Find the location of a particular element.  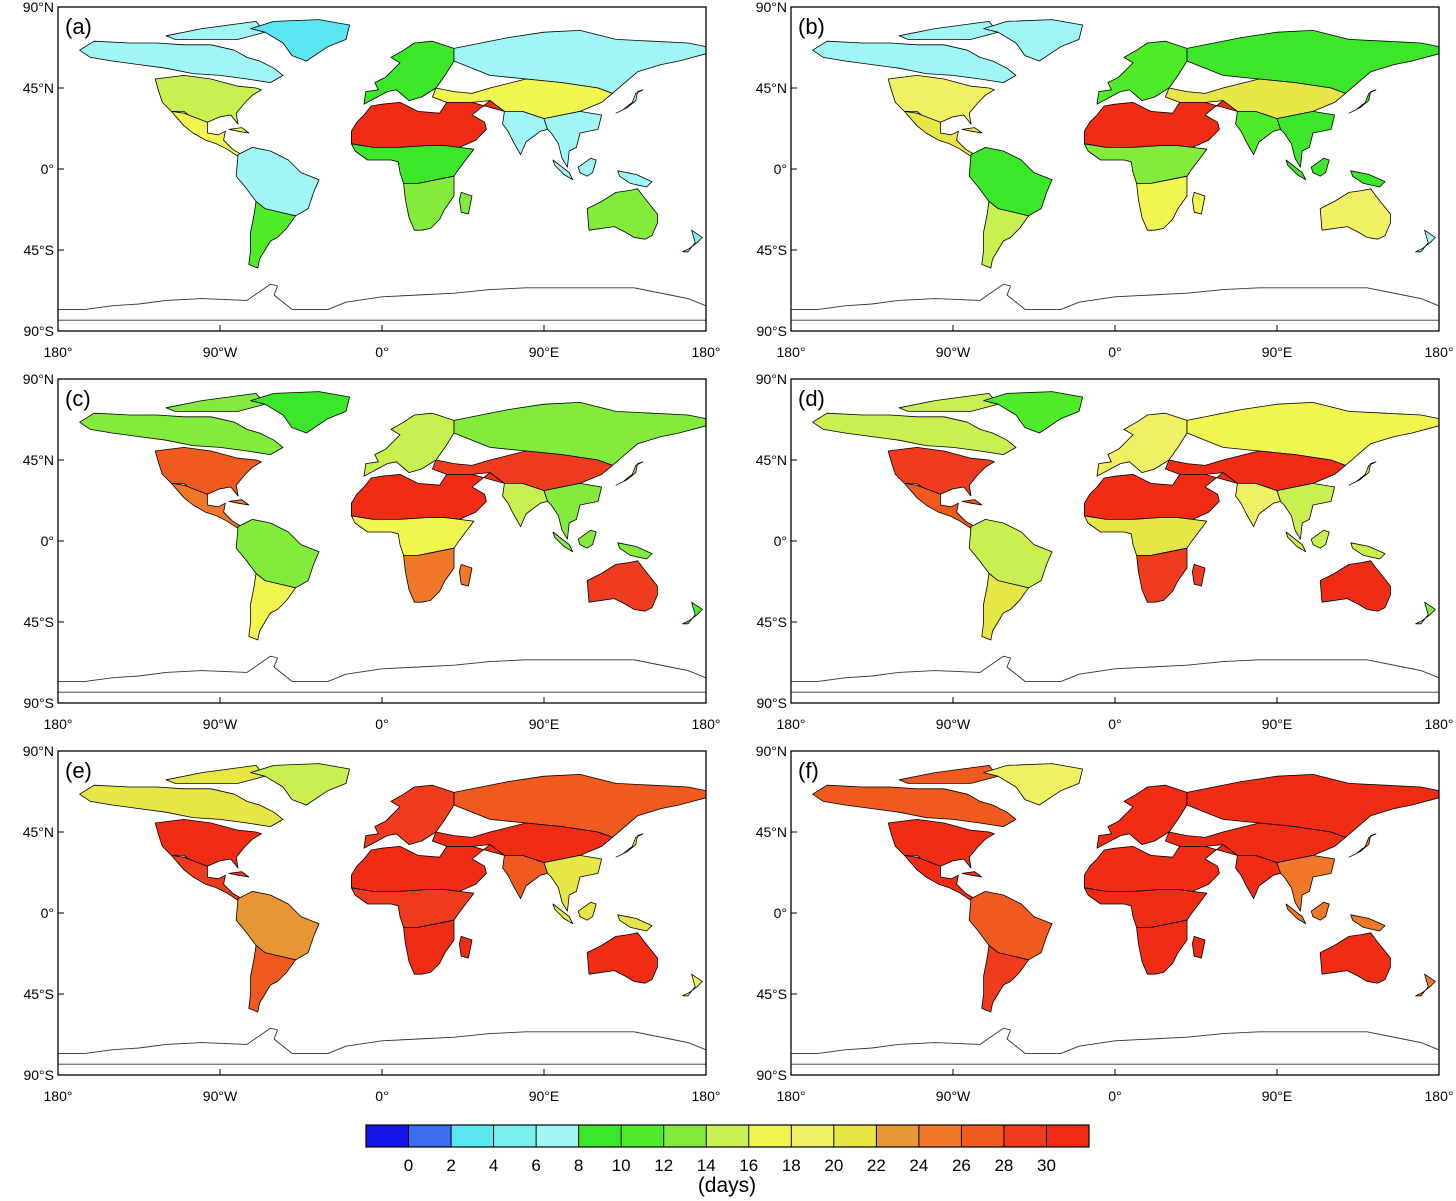

panel-label: (f) is located at coordinates (808, 770).